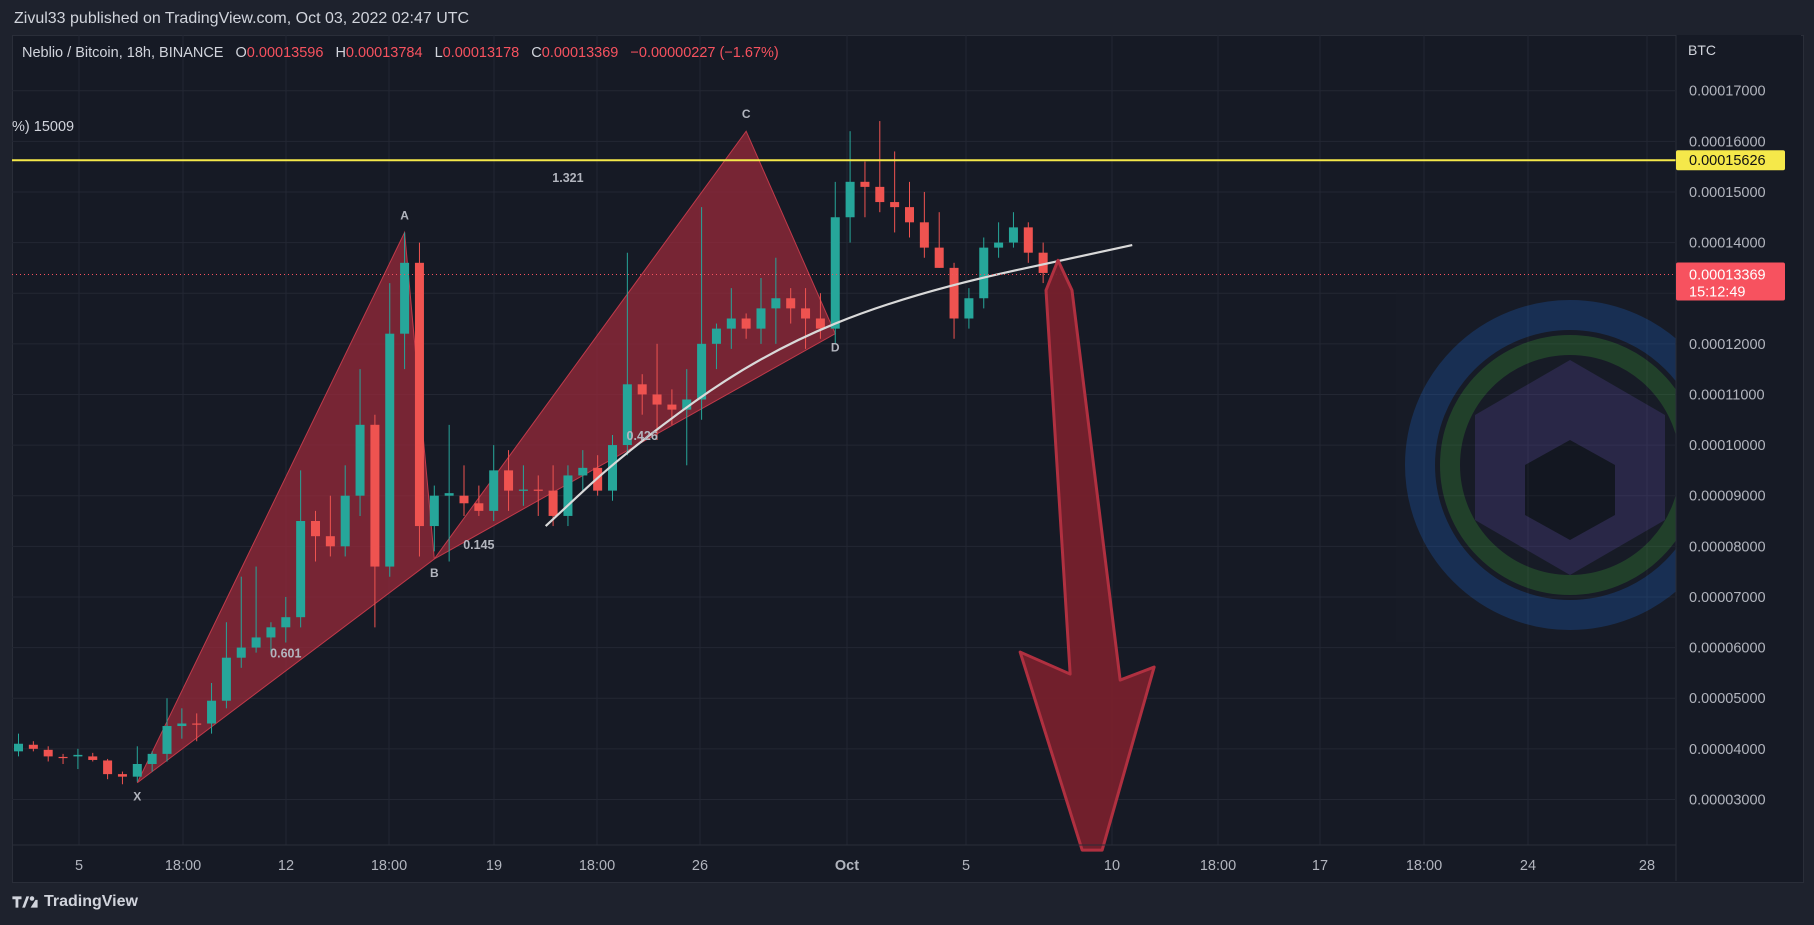  Describe the element at coordinates (438, 53) in the screenshot. I see `low-label: L` at that location.